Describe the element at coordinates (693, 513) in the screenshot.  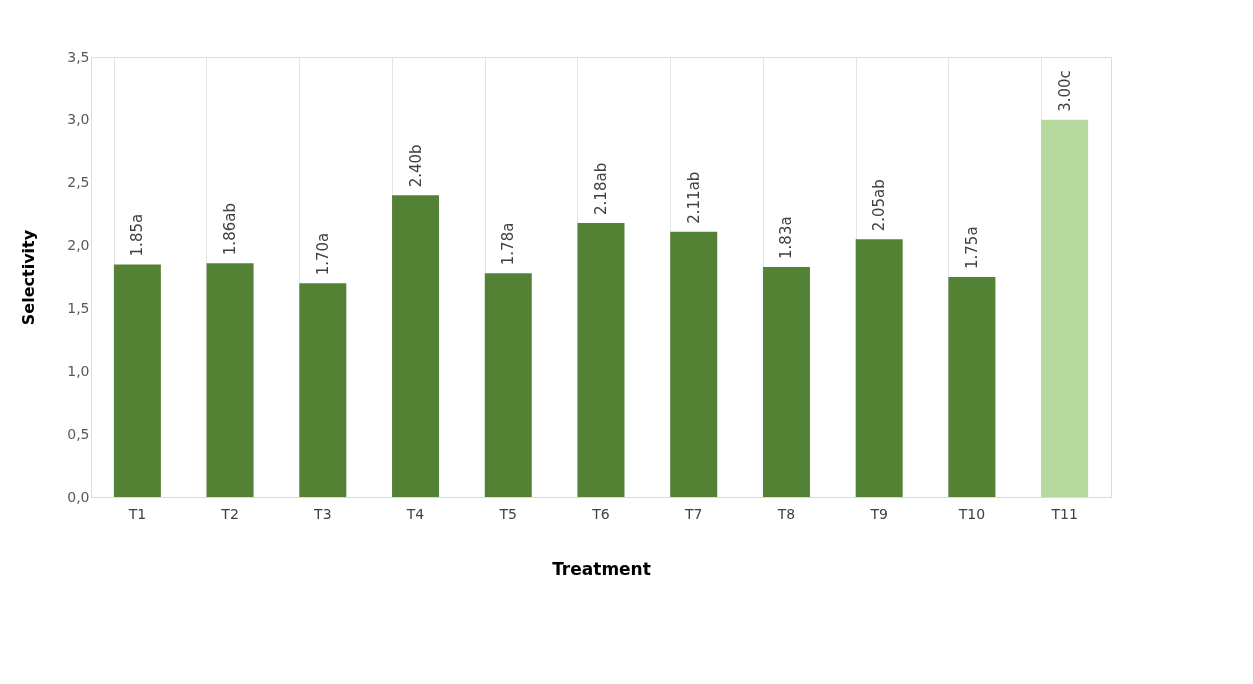
I see `x-tick-label: T7` at that location.